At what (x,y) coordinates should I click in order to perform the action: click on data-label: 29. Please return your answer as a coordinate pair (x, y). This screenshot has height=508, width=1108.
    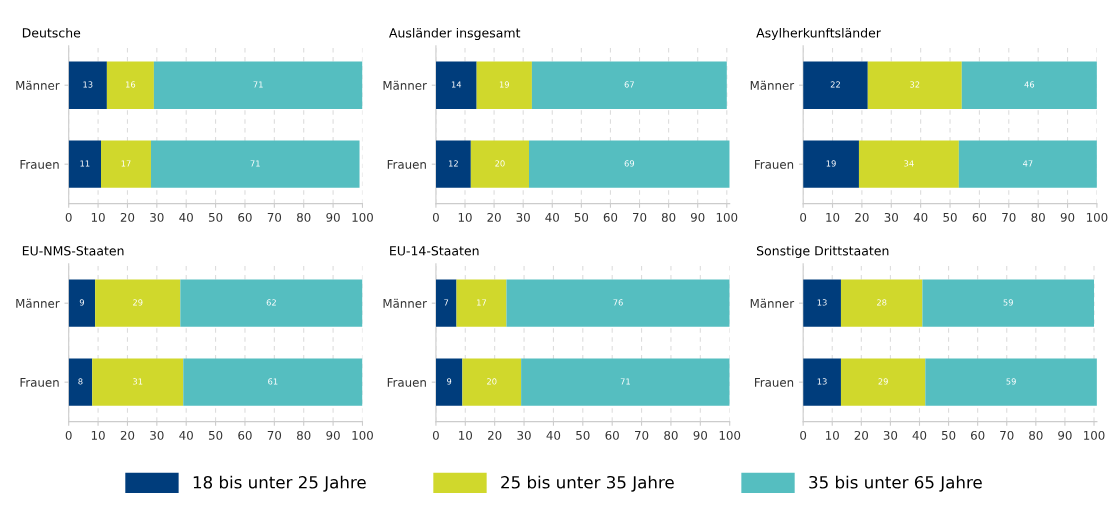
    Looking at the image, I should click on (883, 381).